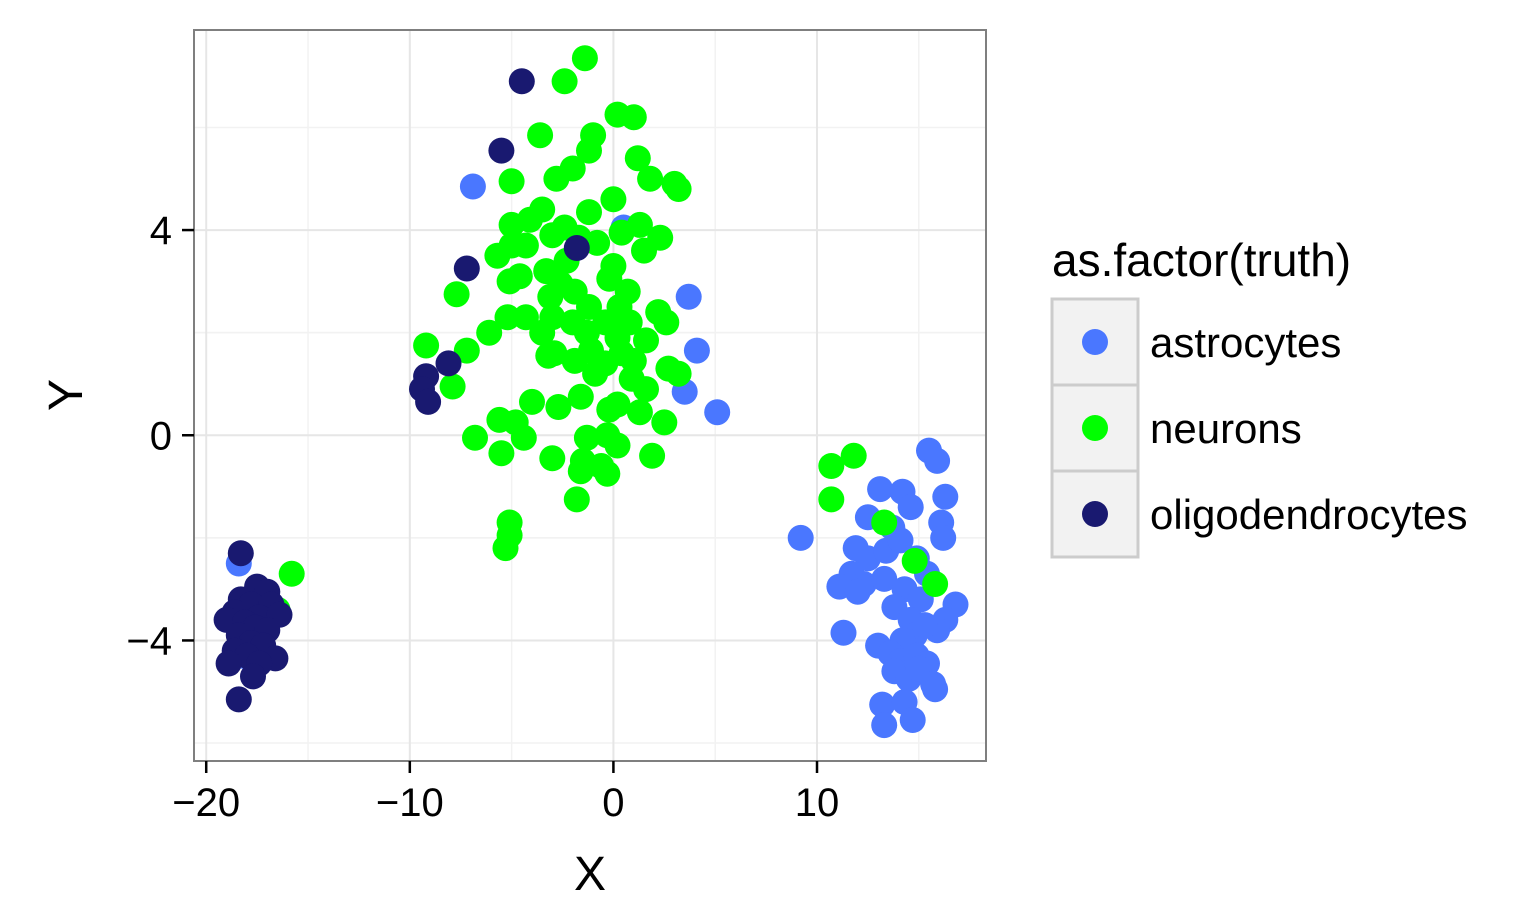  What do you see at coordinates (1201, 260) in the screenshot?
I see `legend-title: as.factor(truth)` at bounding box center [1201, 260].